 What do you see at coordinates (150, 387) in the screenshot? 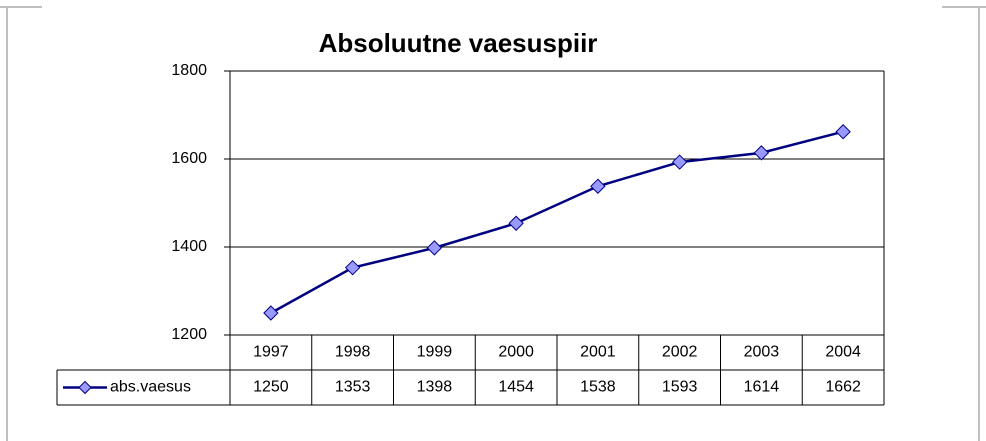
I see `legend-label: abs.vaesus` at bounding box center [150, 387].